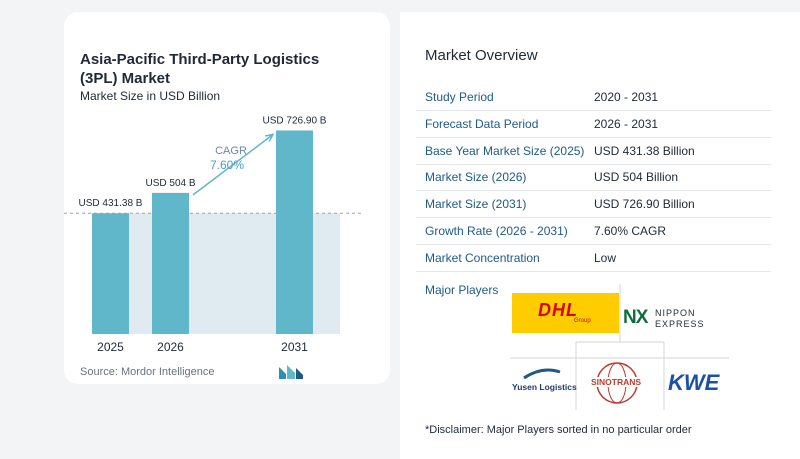 The width and height of the screenshot is (800, 459). I want to click on x-tick-label: 2025, so click(110, 347).